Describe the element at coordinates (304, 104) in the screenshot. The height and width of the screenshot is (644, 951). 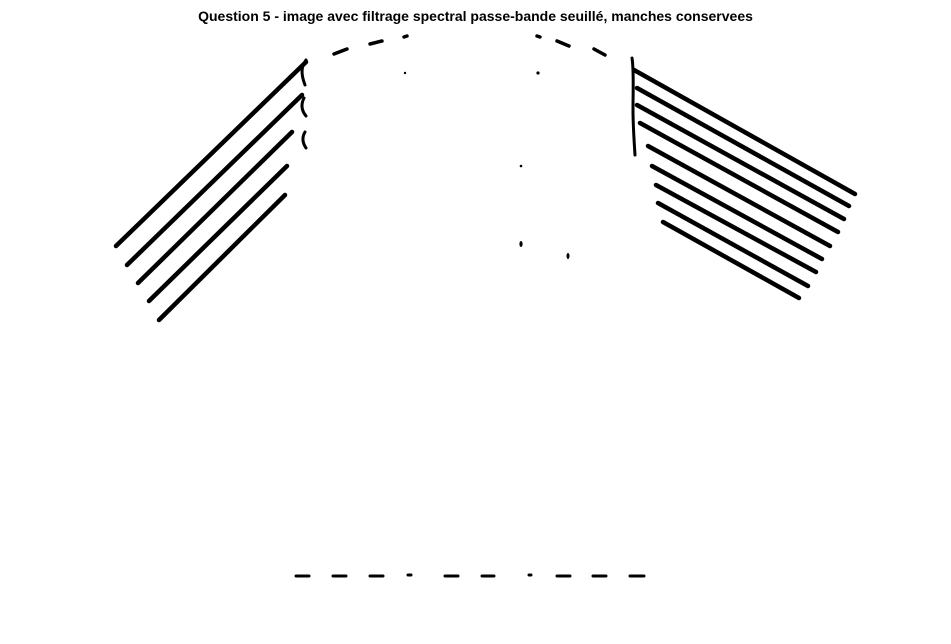
I see `left-sleeve-edge` at that location.